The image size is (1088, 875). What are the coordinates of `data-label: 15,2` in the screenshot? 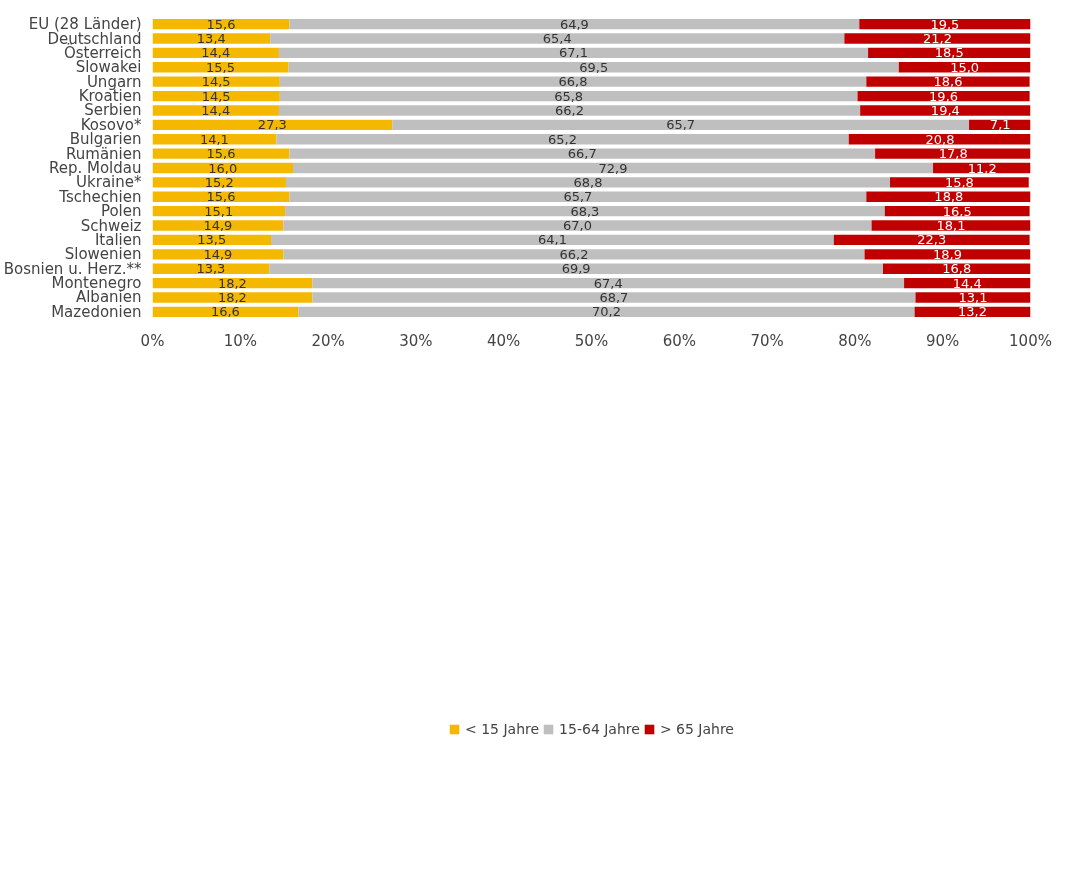 It's located at (219, 182).